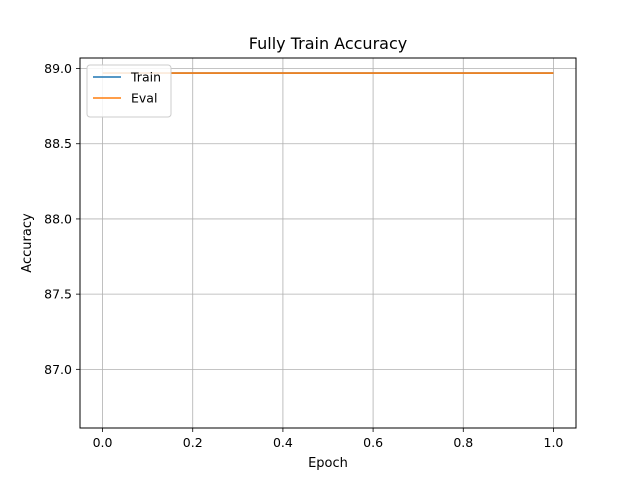 Image resolution: width=640 pixels, height=485 pixels. Describe the element at coordinates (58, 294) in the screenshot. I see `y-tick-label: 87.5` at that location.